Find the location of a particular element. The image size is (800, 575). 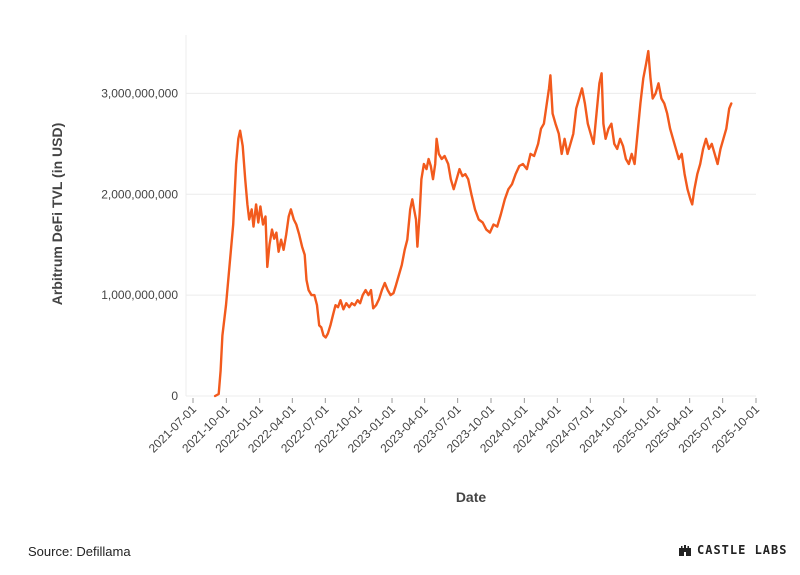

brand-name: CASTLE LABS is located at coordinates (742, 550).